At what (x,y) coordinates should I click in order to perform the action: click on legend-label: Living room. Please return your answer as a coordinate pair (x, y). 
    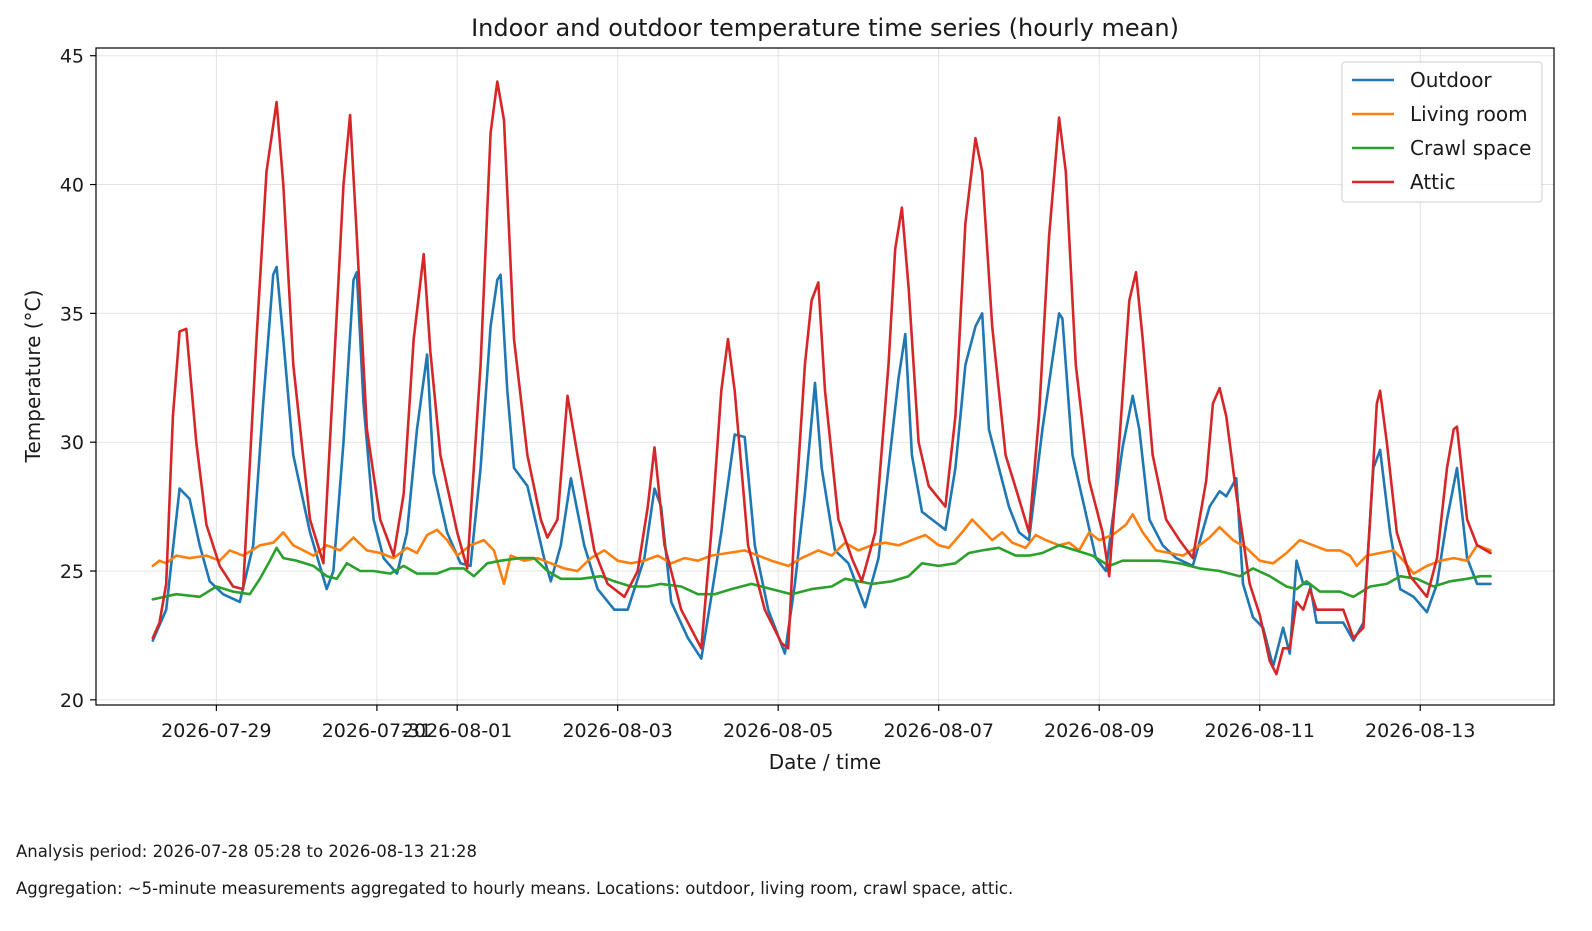
    Looking at the image, I should click on (1469, 114).